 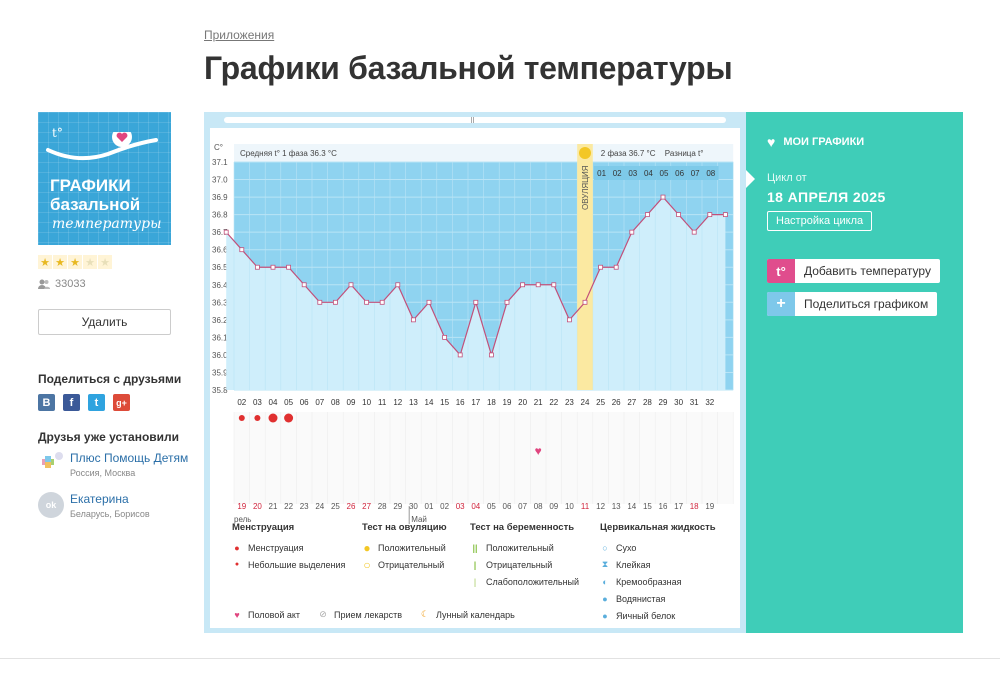 I want to click on temperature-area, so click(x=476, y=293).